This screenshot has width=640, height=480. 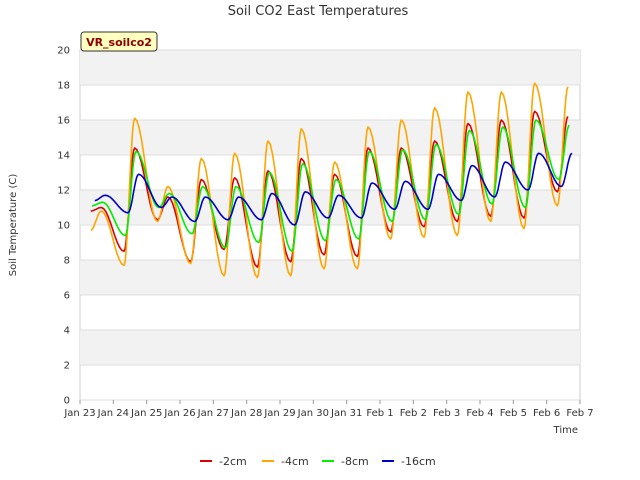 What do you see at coordinates (565, 430) in the screenshot?
I see `x-axis-label: Time` at bounding box center [565, 430].